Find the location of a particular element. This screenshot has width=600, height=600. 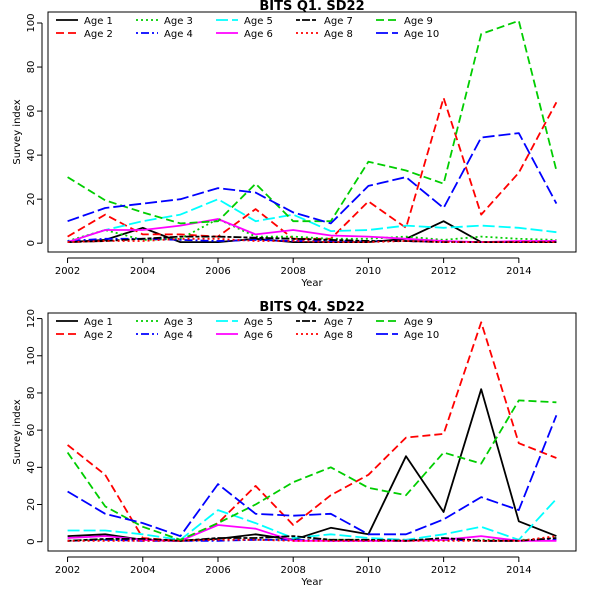

chart-title: BITS Q1. SD22 is located at coordinates (311, 7).